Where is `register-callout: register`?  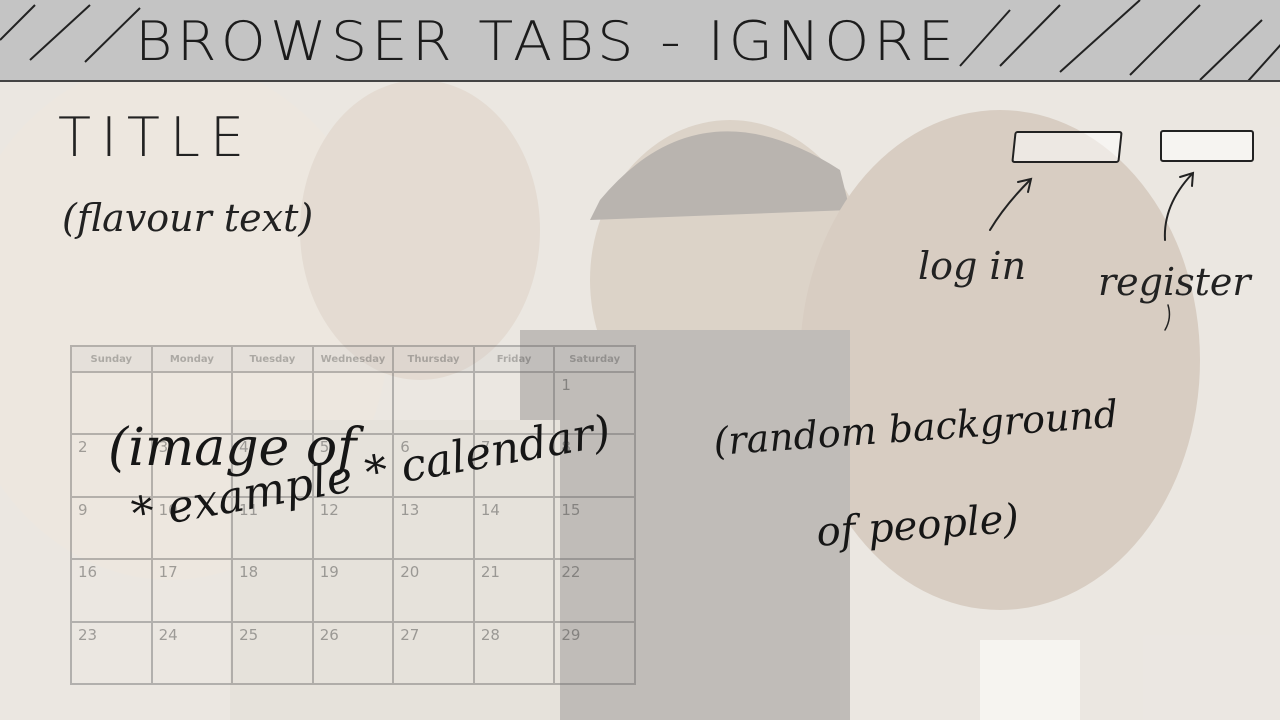
register-callout: register is located at coordinates (1174, 282).